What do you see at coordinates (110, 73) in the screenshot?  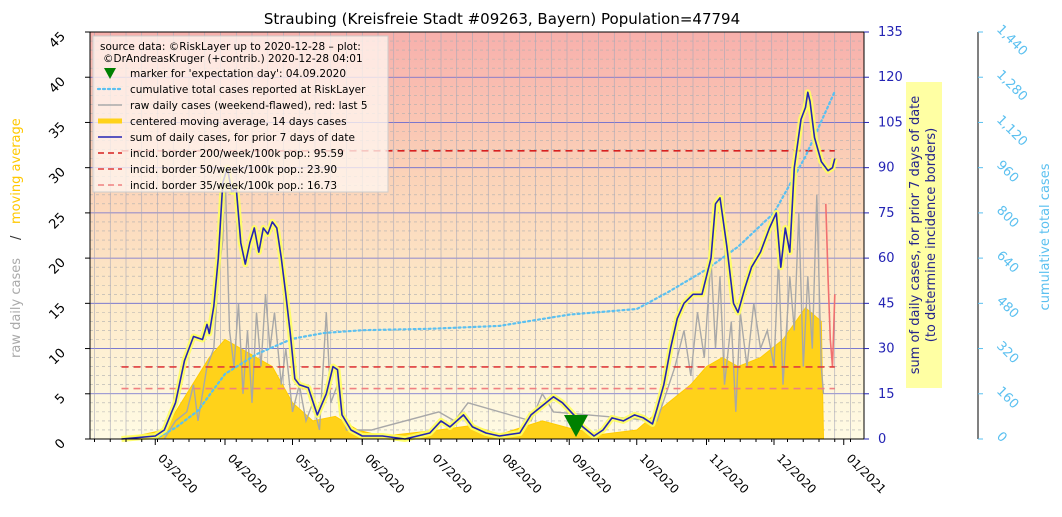 I see `legend-swatch-marker` at bounding box center [110, 73].